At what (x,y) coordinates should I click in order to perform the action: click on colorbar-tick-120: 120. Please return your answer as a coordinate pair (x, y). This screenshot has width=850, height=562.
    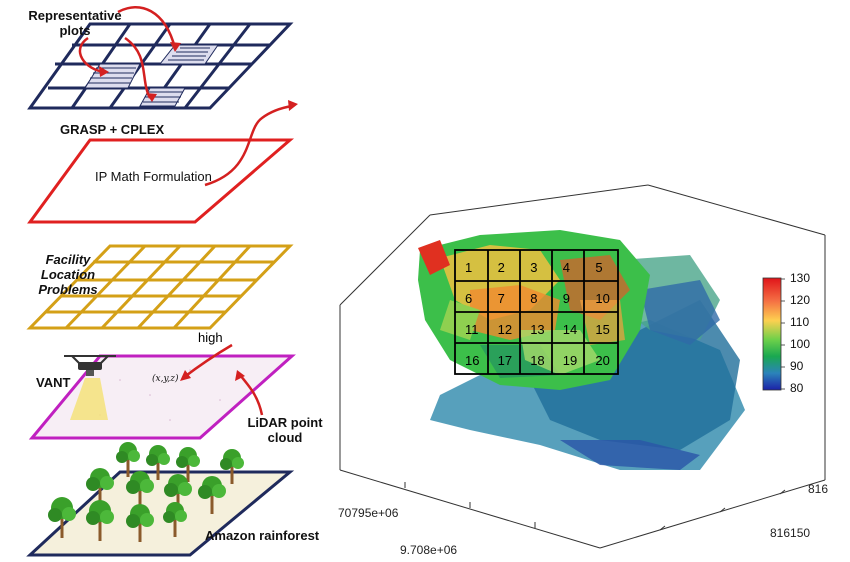
    Looking at the image, I should click on (800, 300).